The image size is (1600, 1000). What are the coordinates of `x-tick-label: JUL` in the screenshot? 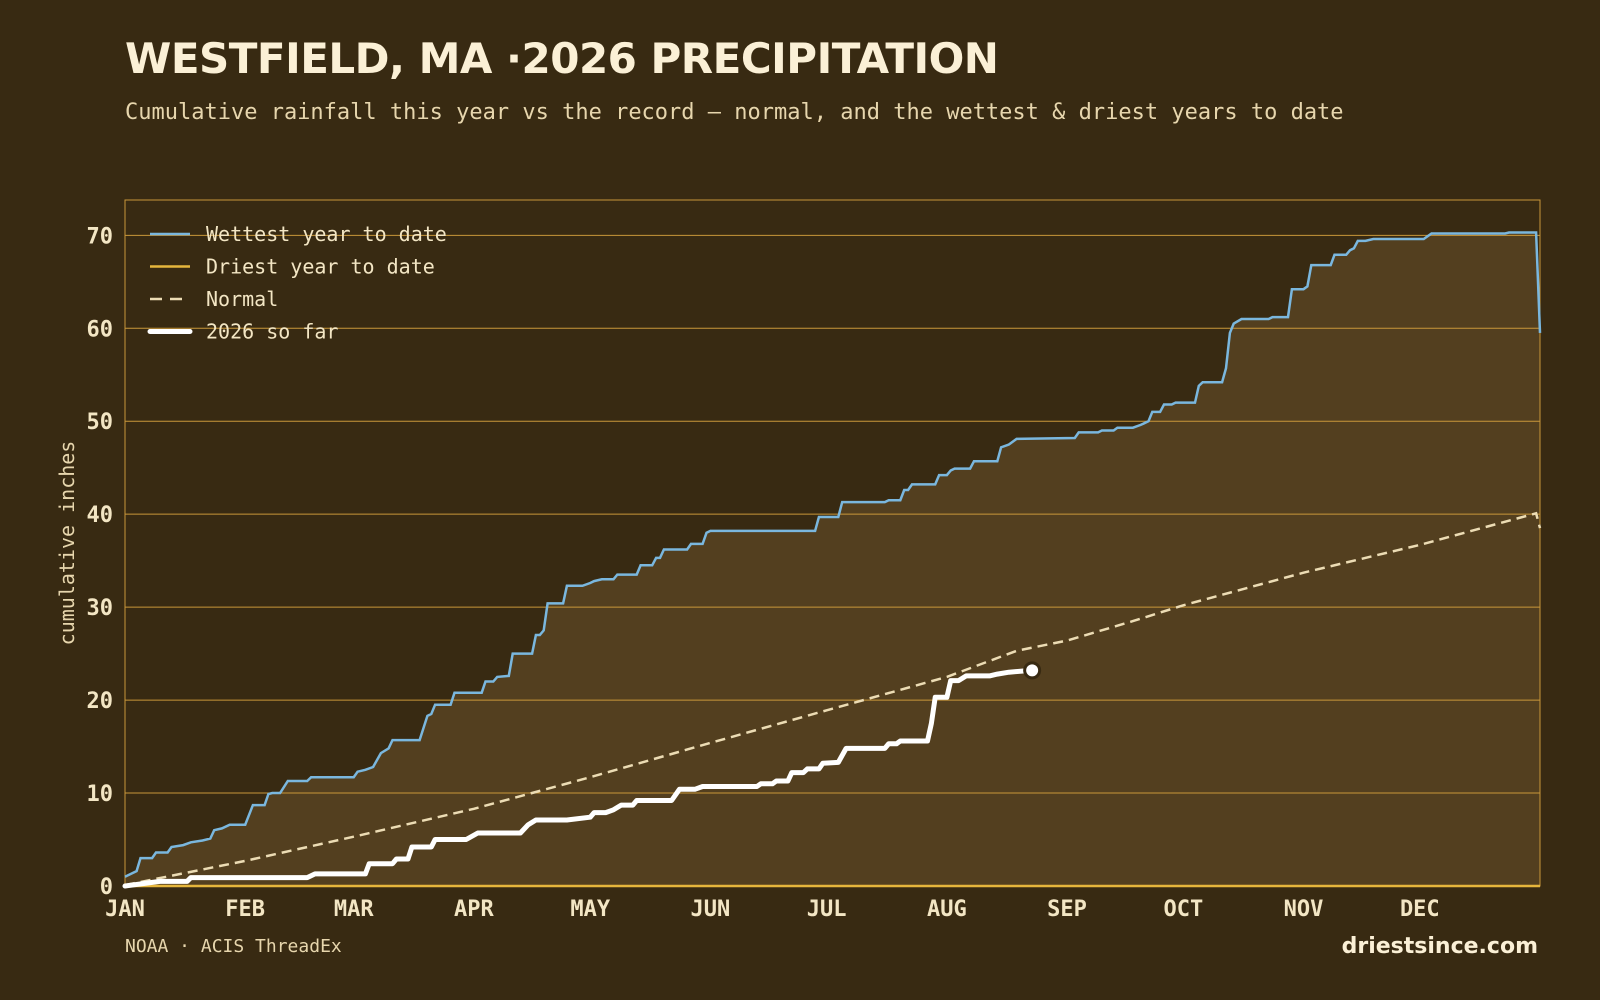 It's located at (827, 909).